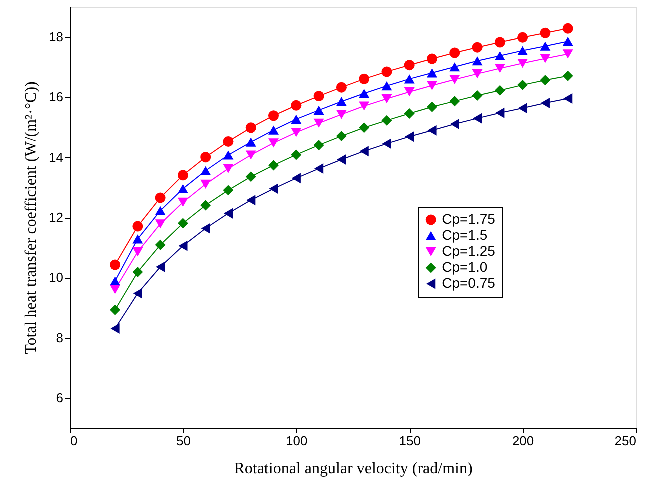 The image size is (649, 495). What do you see at coordinates (469, 250) in the screenshot?
I see `legend-label: Cp=1.25` at bounding box center [469, 250].